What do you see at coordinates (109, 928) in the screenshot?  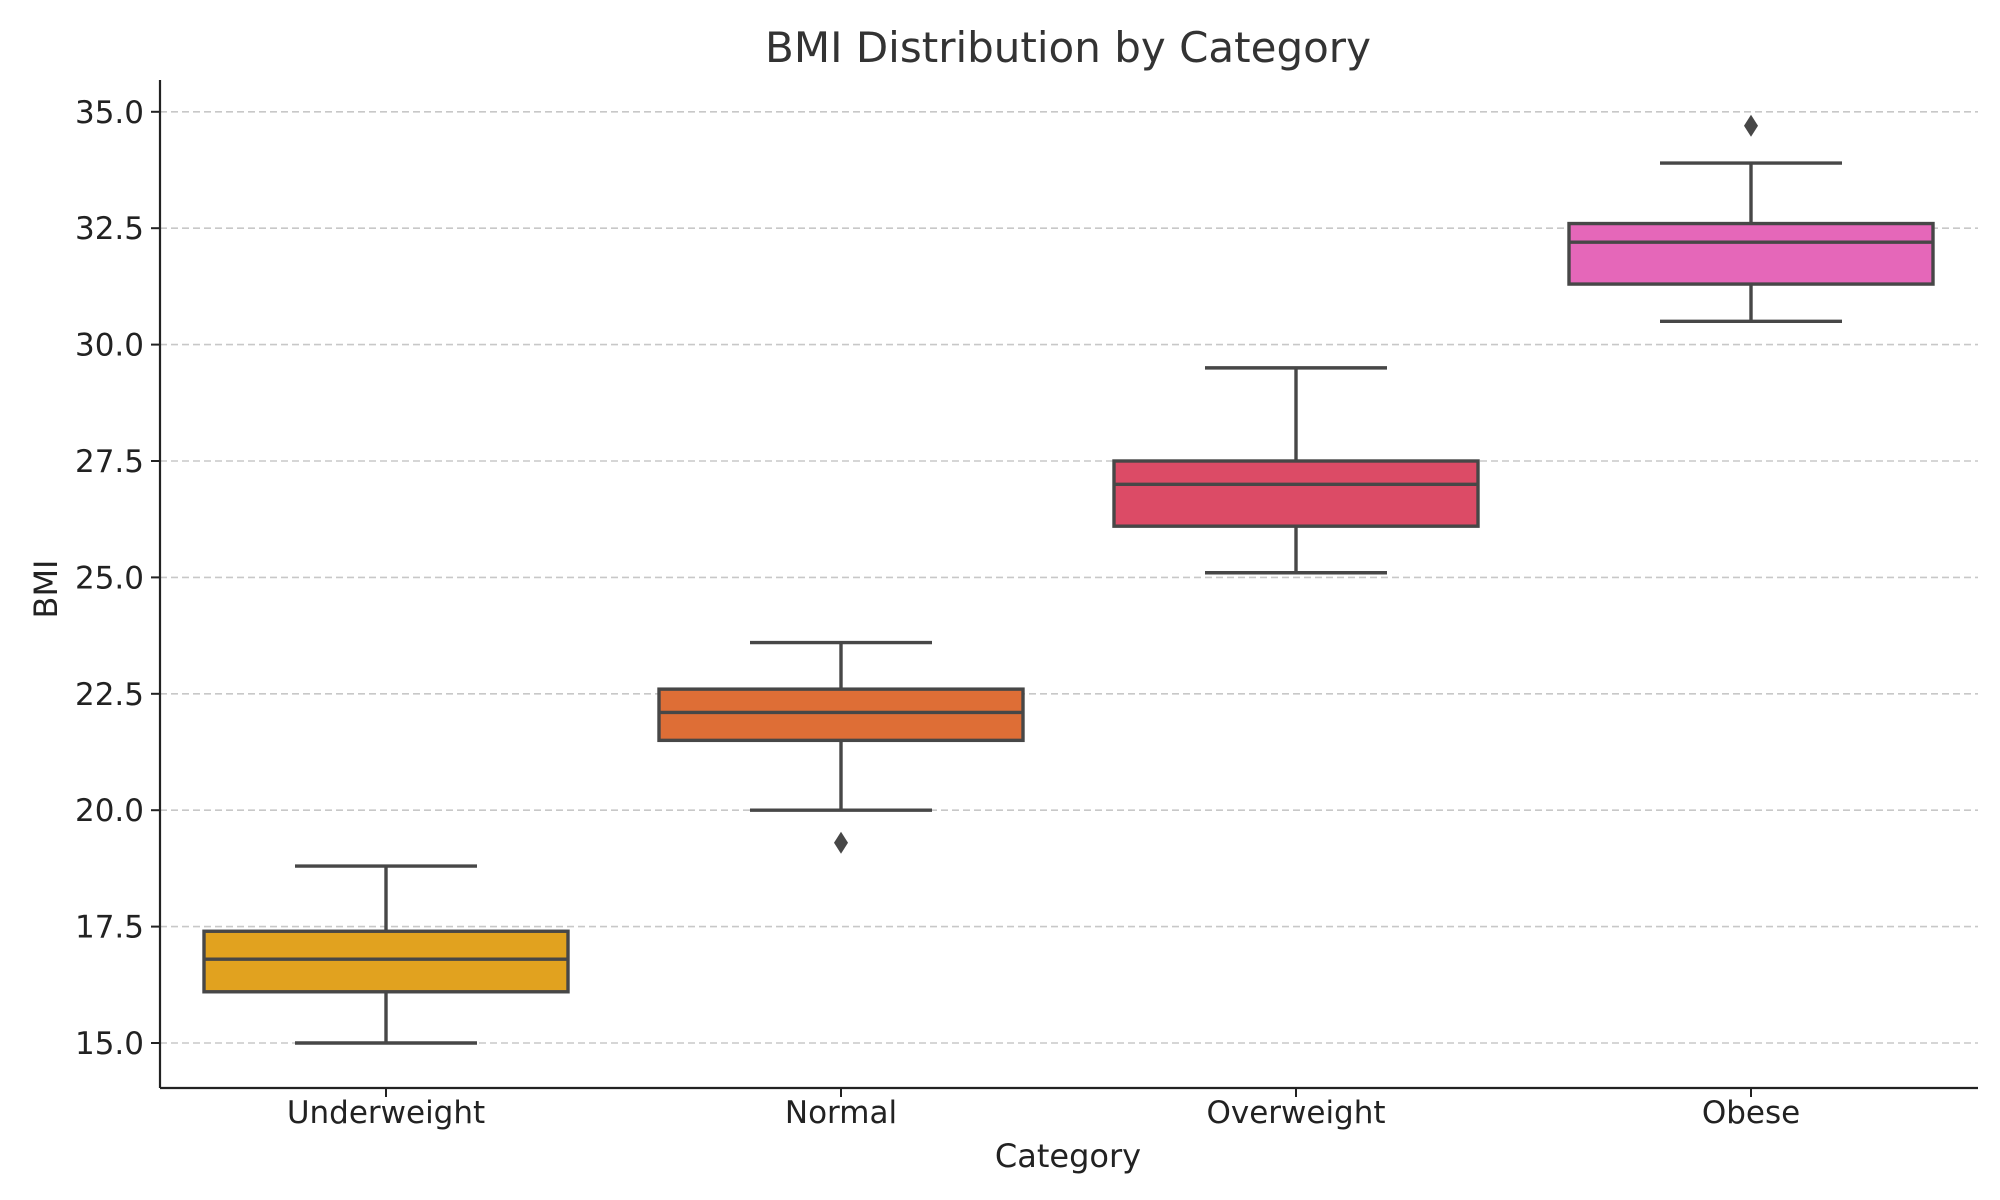 I see `y-tick-label: 17.5` at bounding box center [109, 928].